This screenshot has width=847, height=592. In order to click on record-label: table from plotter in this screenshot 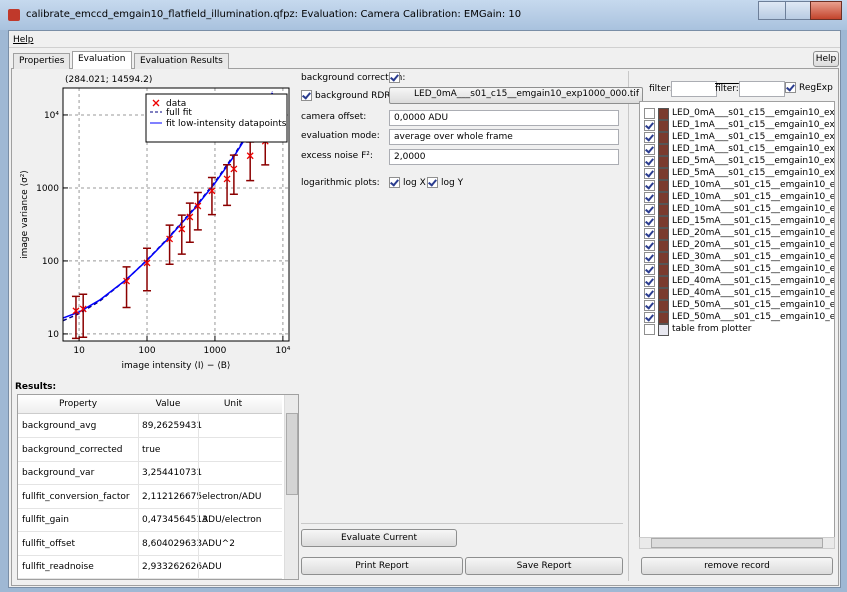, I will do `click(712, 329)`.